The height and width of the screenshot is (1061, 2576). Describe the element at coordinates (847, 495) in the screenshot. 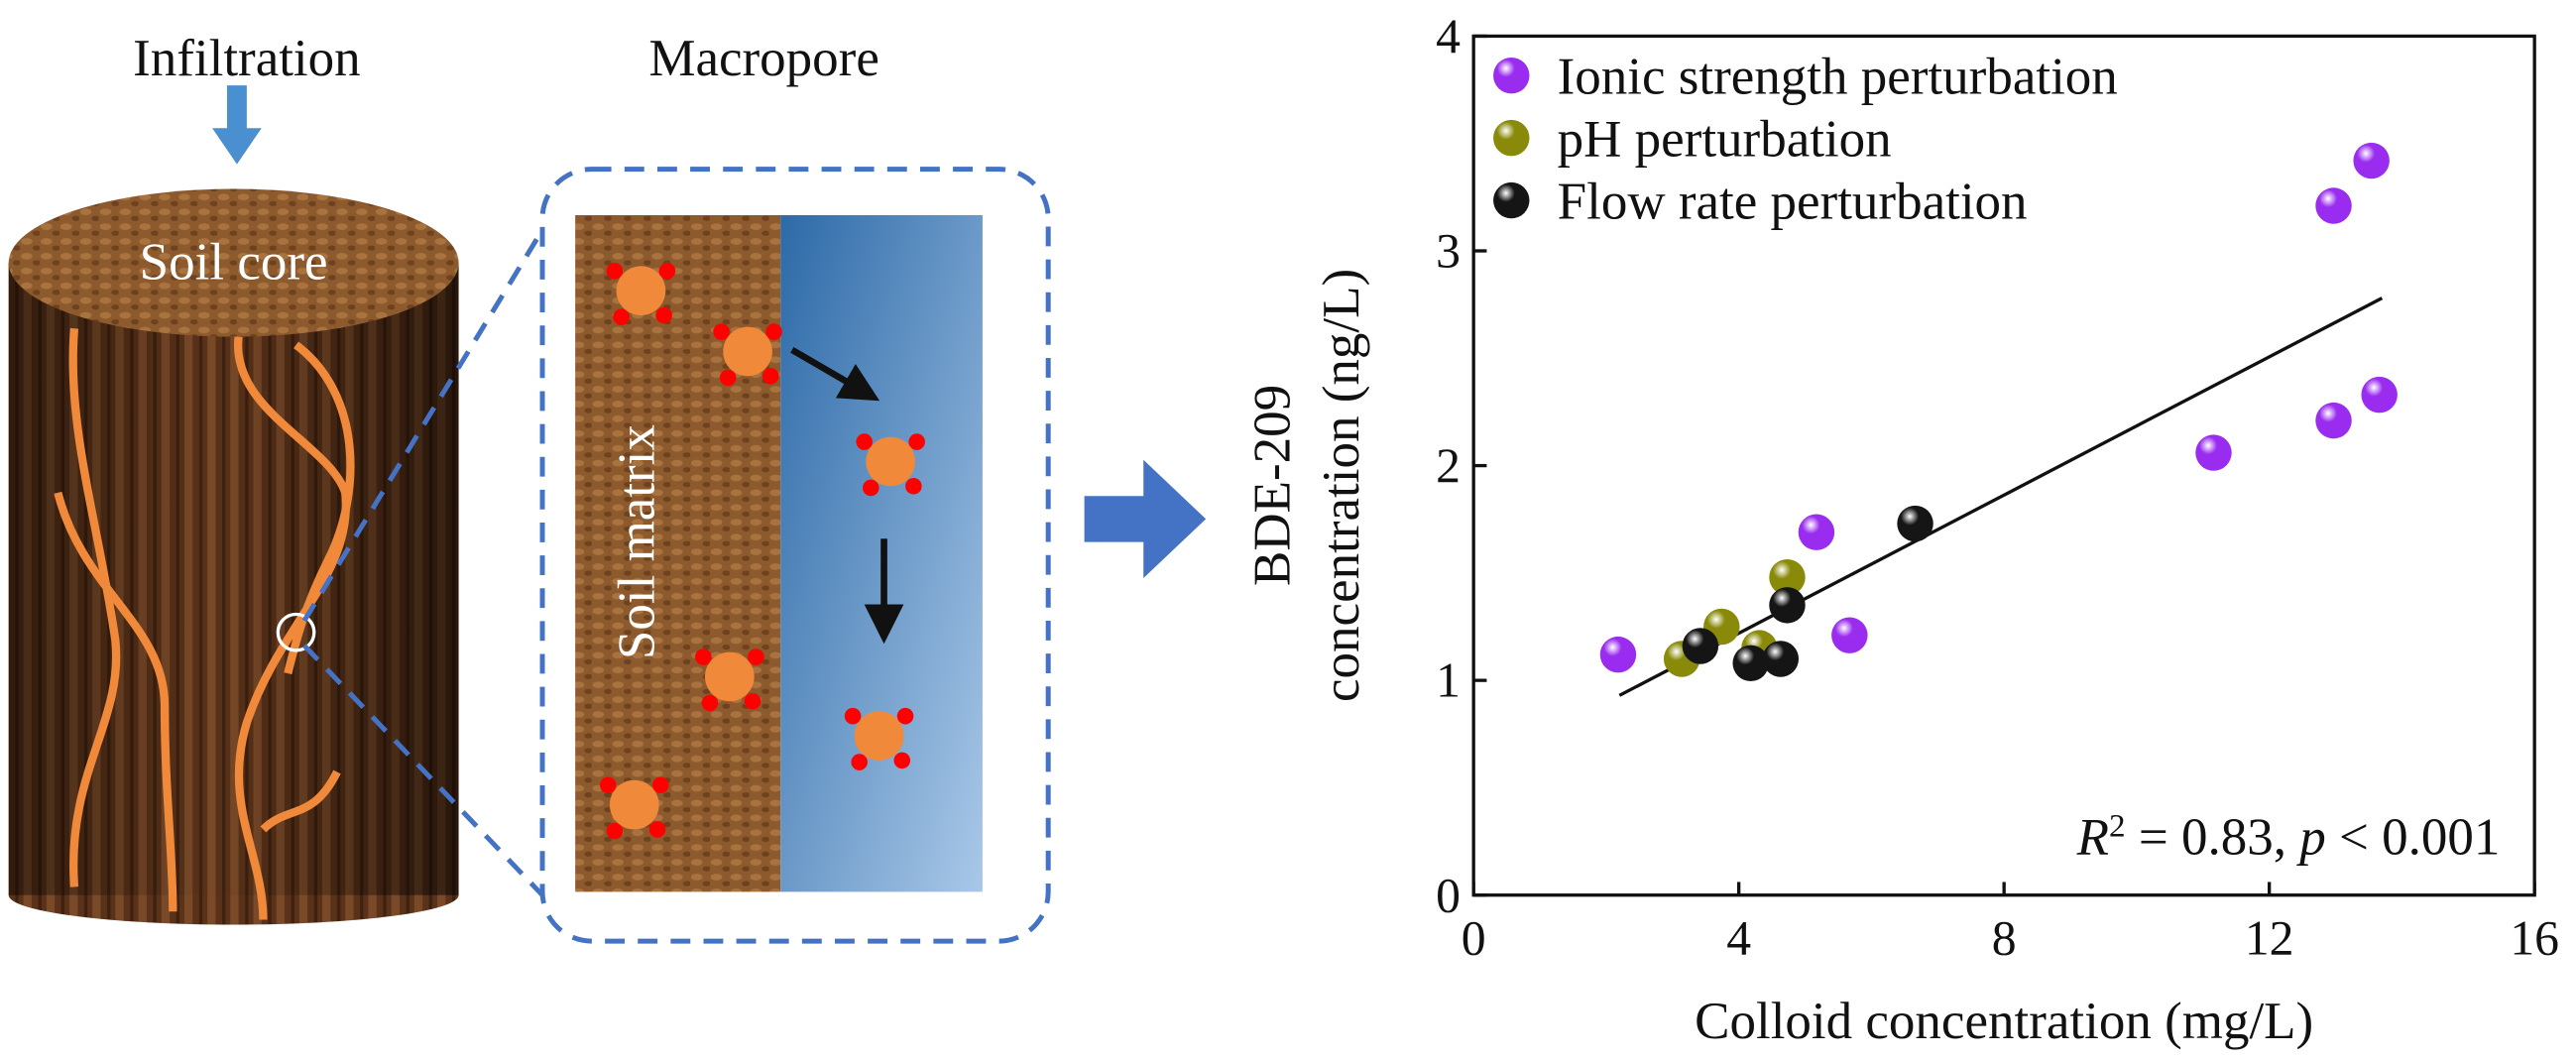

I see `transport-arrows` at that location.